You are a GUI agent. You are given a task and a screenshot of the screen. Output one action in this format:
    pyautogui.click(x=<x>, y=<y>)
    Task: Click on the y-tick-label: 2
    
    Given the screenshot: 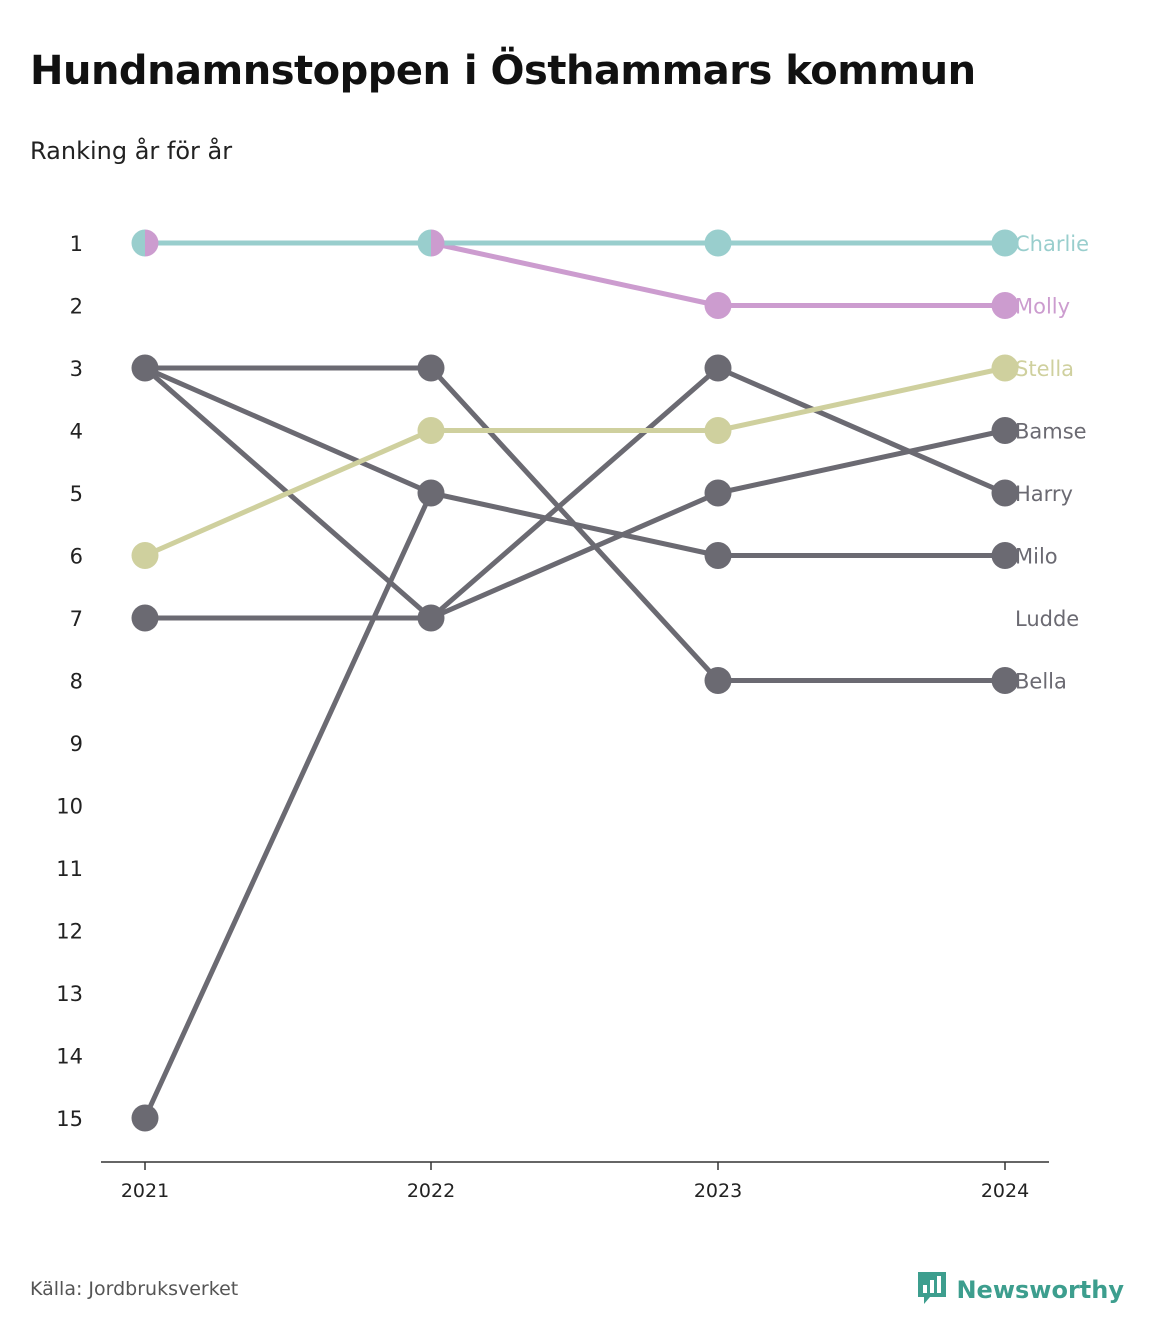 What is the action you would take?
    pyautogui.click(x=76, y=307)
    